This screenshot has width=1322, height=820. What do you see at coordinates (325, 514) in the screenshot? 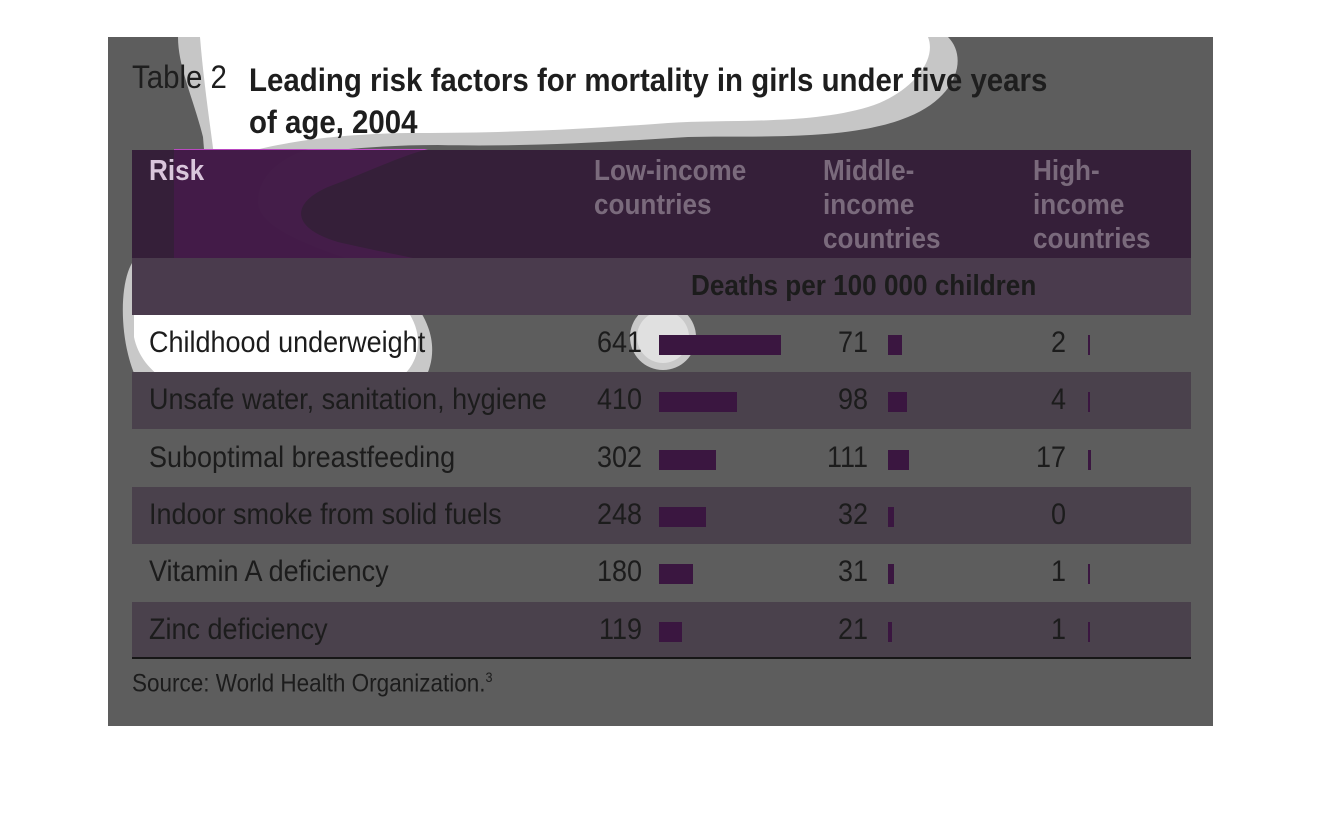
I see `risk-label: Indoor smoke from solid fuels` at bounding box center [325, 514].